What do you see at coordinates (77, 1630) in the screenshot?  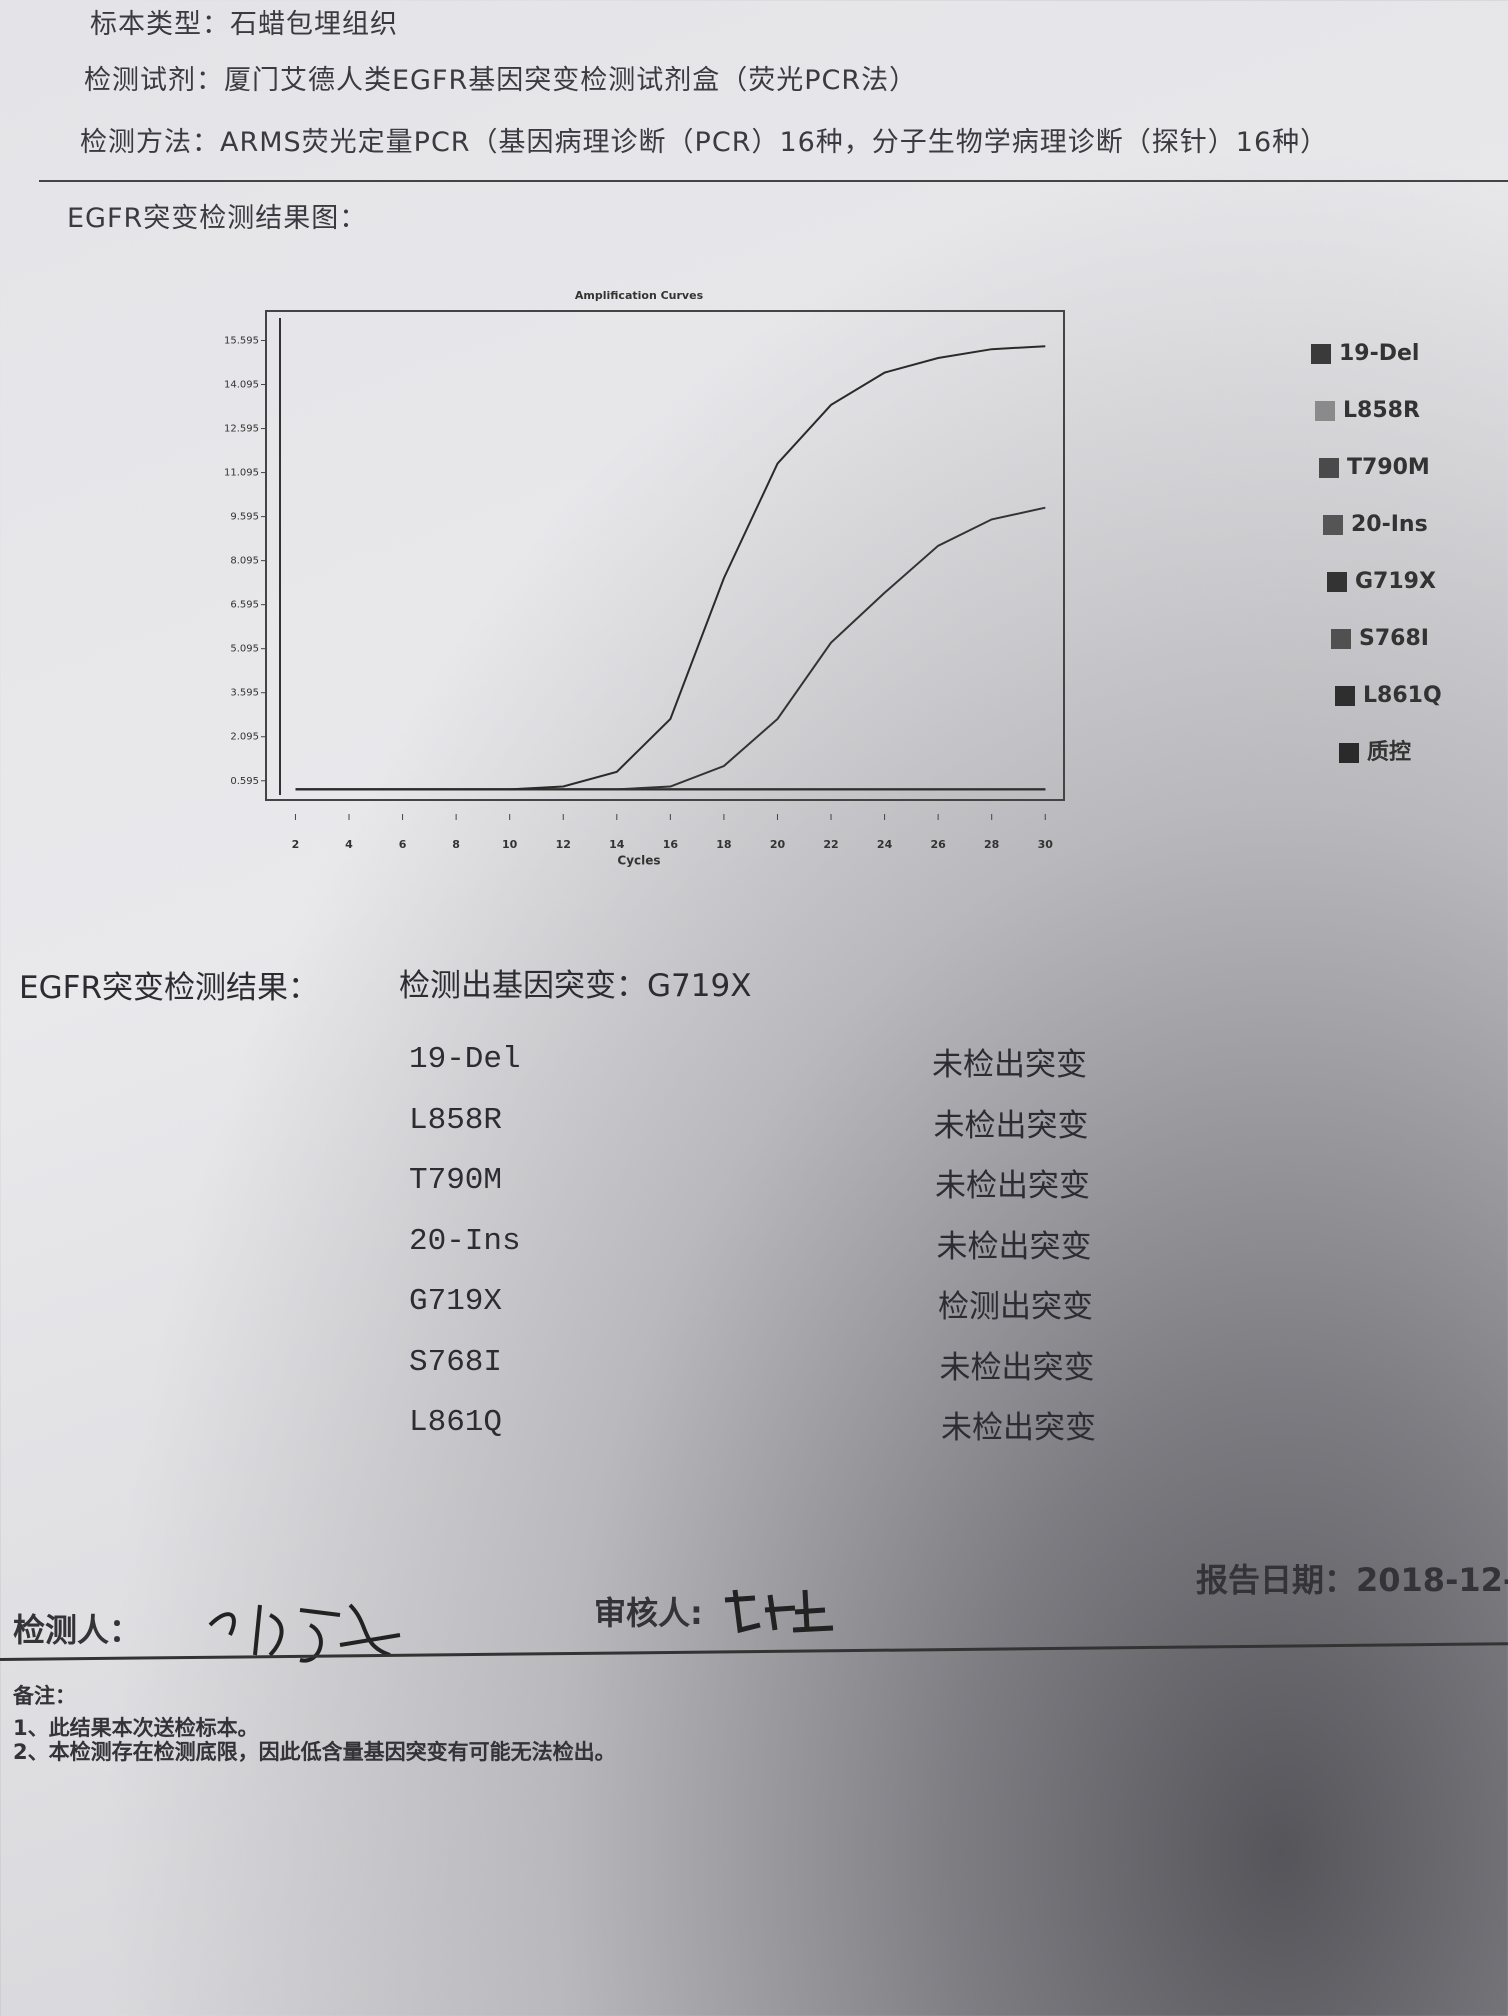 I see `tester-label: 检测人：` at bounding box center [77, 1630].